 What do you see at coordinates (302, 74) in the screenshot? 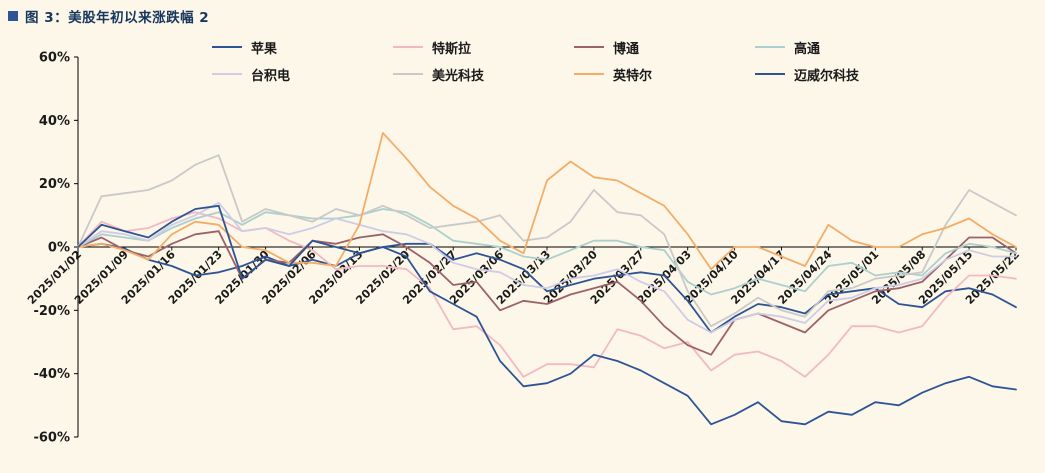
I see `legend-item-4: 台积电` at bounding box center [302, 74].